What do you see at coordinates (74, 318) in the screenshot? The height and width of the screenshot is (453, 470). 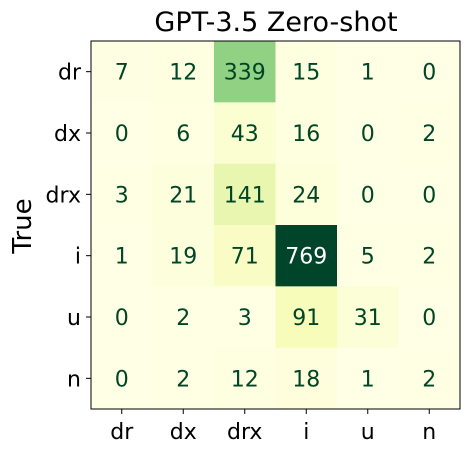 I see `y-tick-label: u` at bounding box center [74, 318].